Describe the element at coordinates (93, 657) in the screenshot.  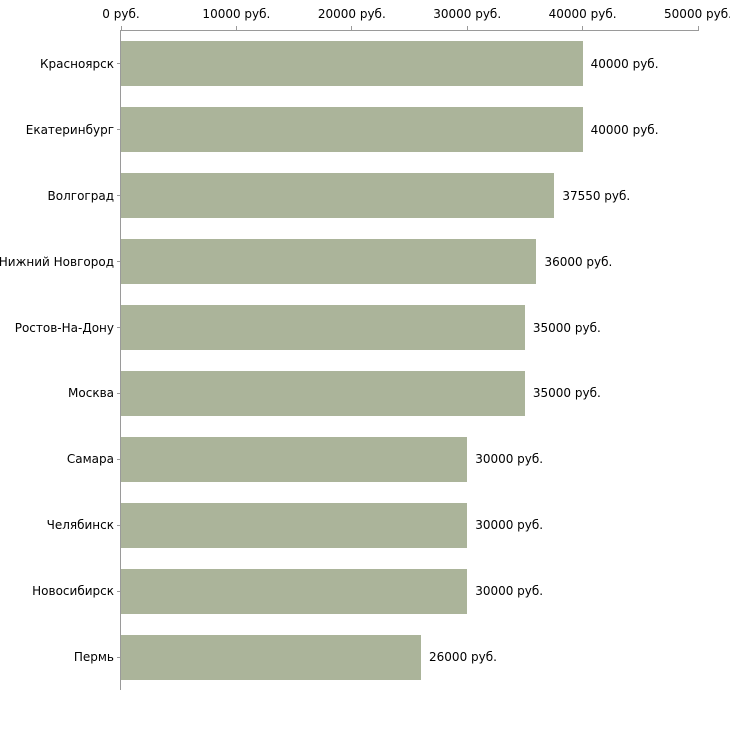
I see `category-label: Пермь` at that location.